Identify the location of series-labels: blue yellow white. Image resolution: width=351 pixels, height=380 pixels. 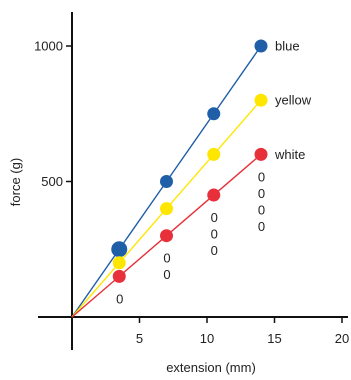
(293, 100).